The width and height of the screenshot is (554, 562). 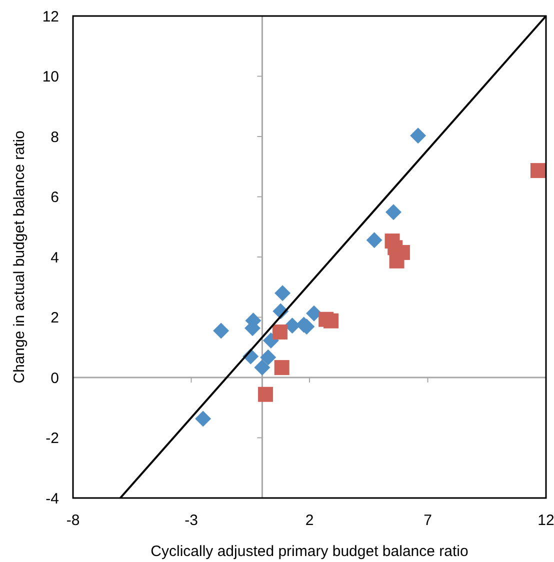 What do you see at coordinates (428, 520) in the screenshot?
I see `x-tick-label: 7` at bounding box center [428, 520].